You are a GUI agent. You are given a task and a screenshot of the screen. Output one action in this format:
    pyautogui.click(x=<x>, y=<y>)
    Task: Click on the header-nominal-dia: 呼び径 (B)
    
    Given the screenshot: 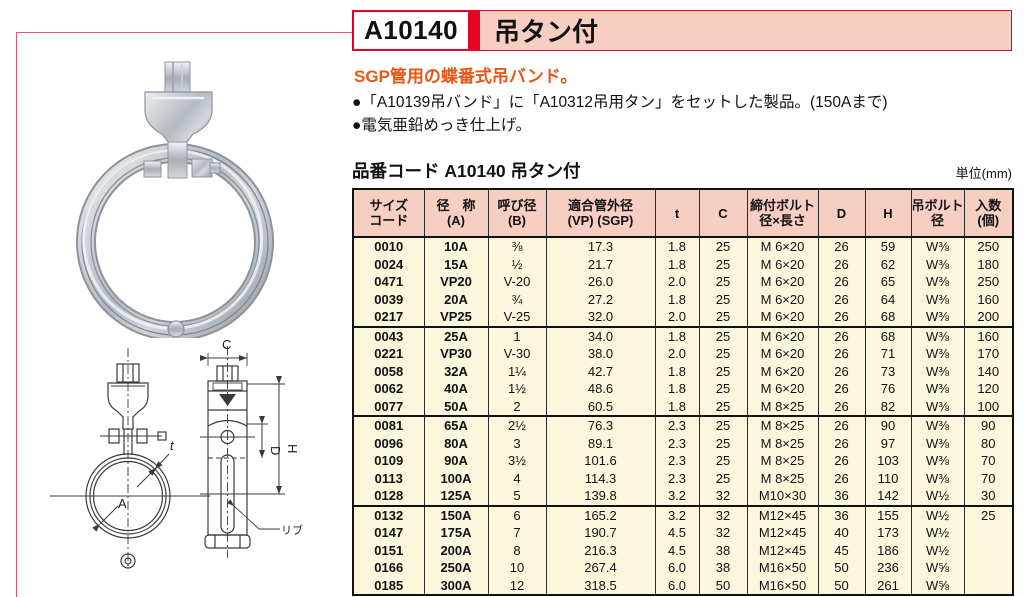 What is the action you would take?
    pyautogui.click(x=517, y=213)
    